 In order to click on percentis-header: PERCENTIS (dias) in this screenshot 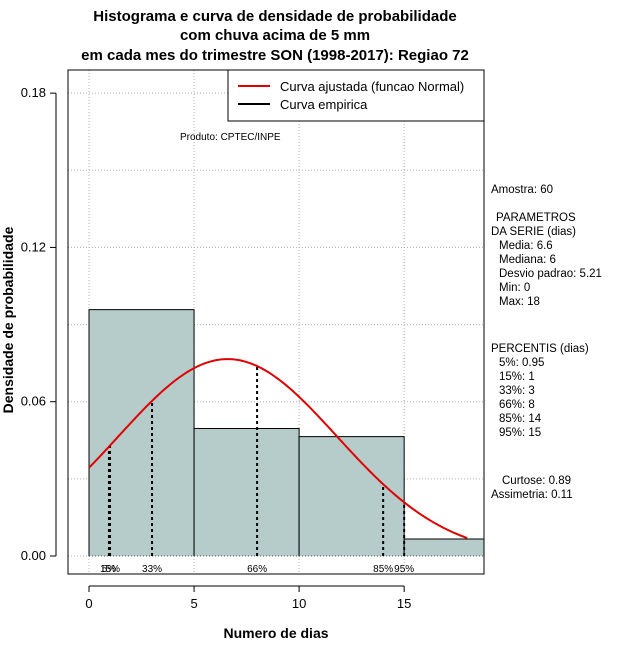, I will do `click(540, 349)`.